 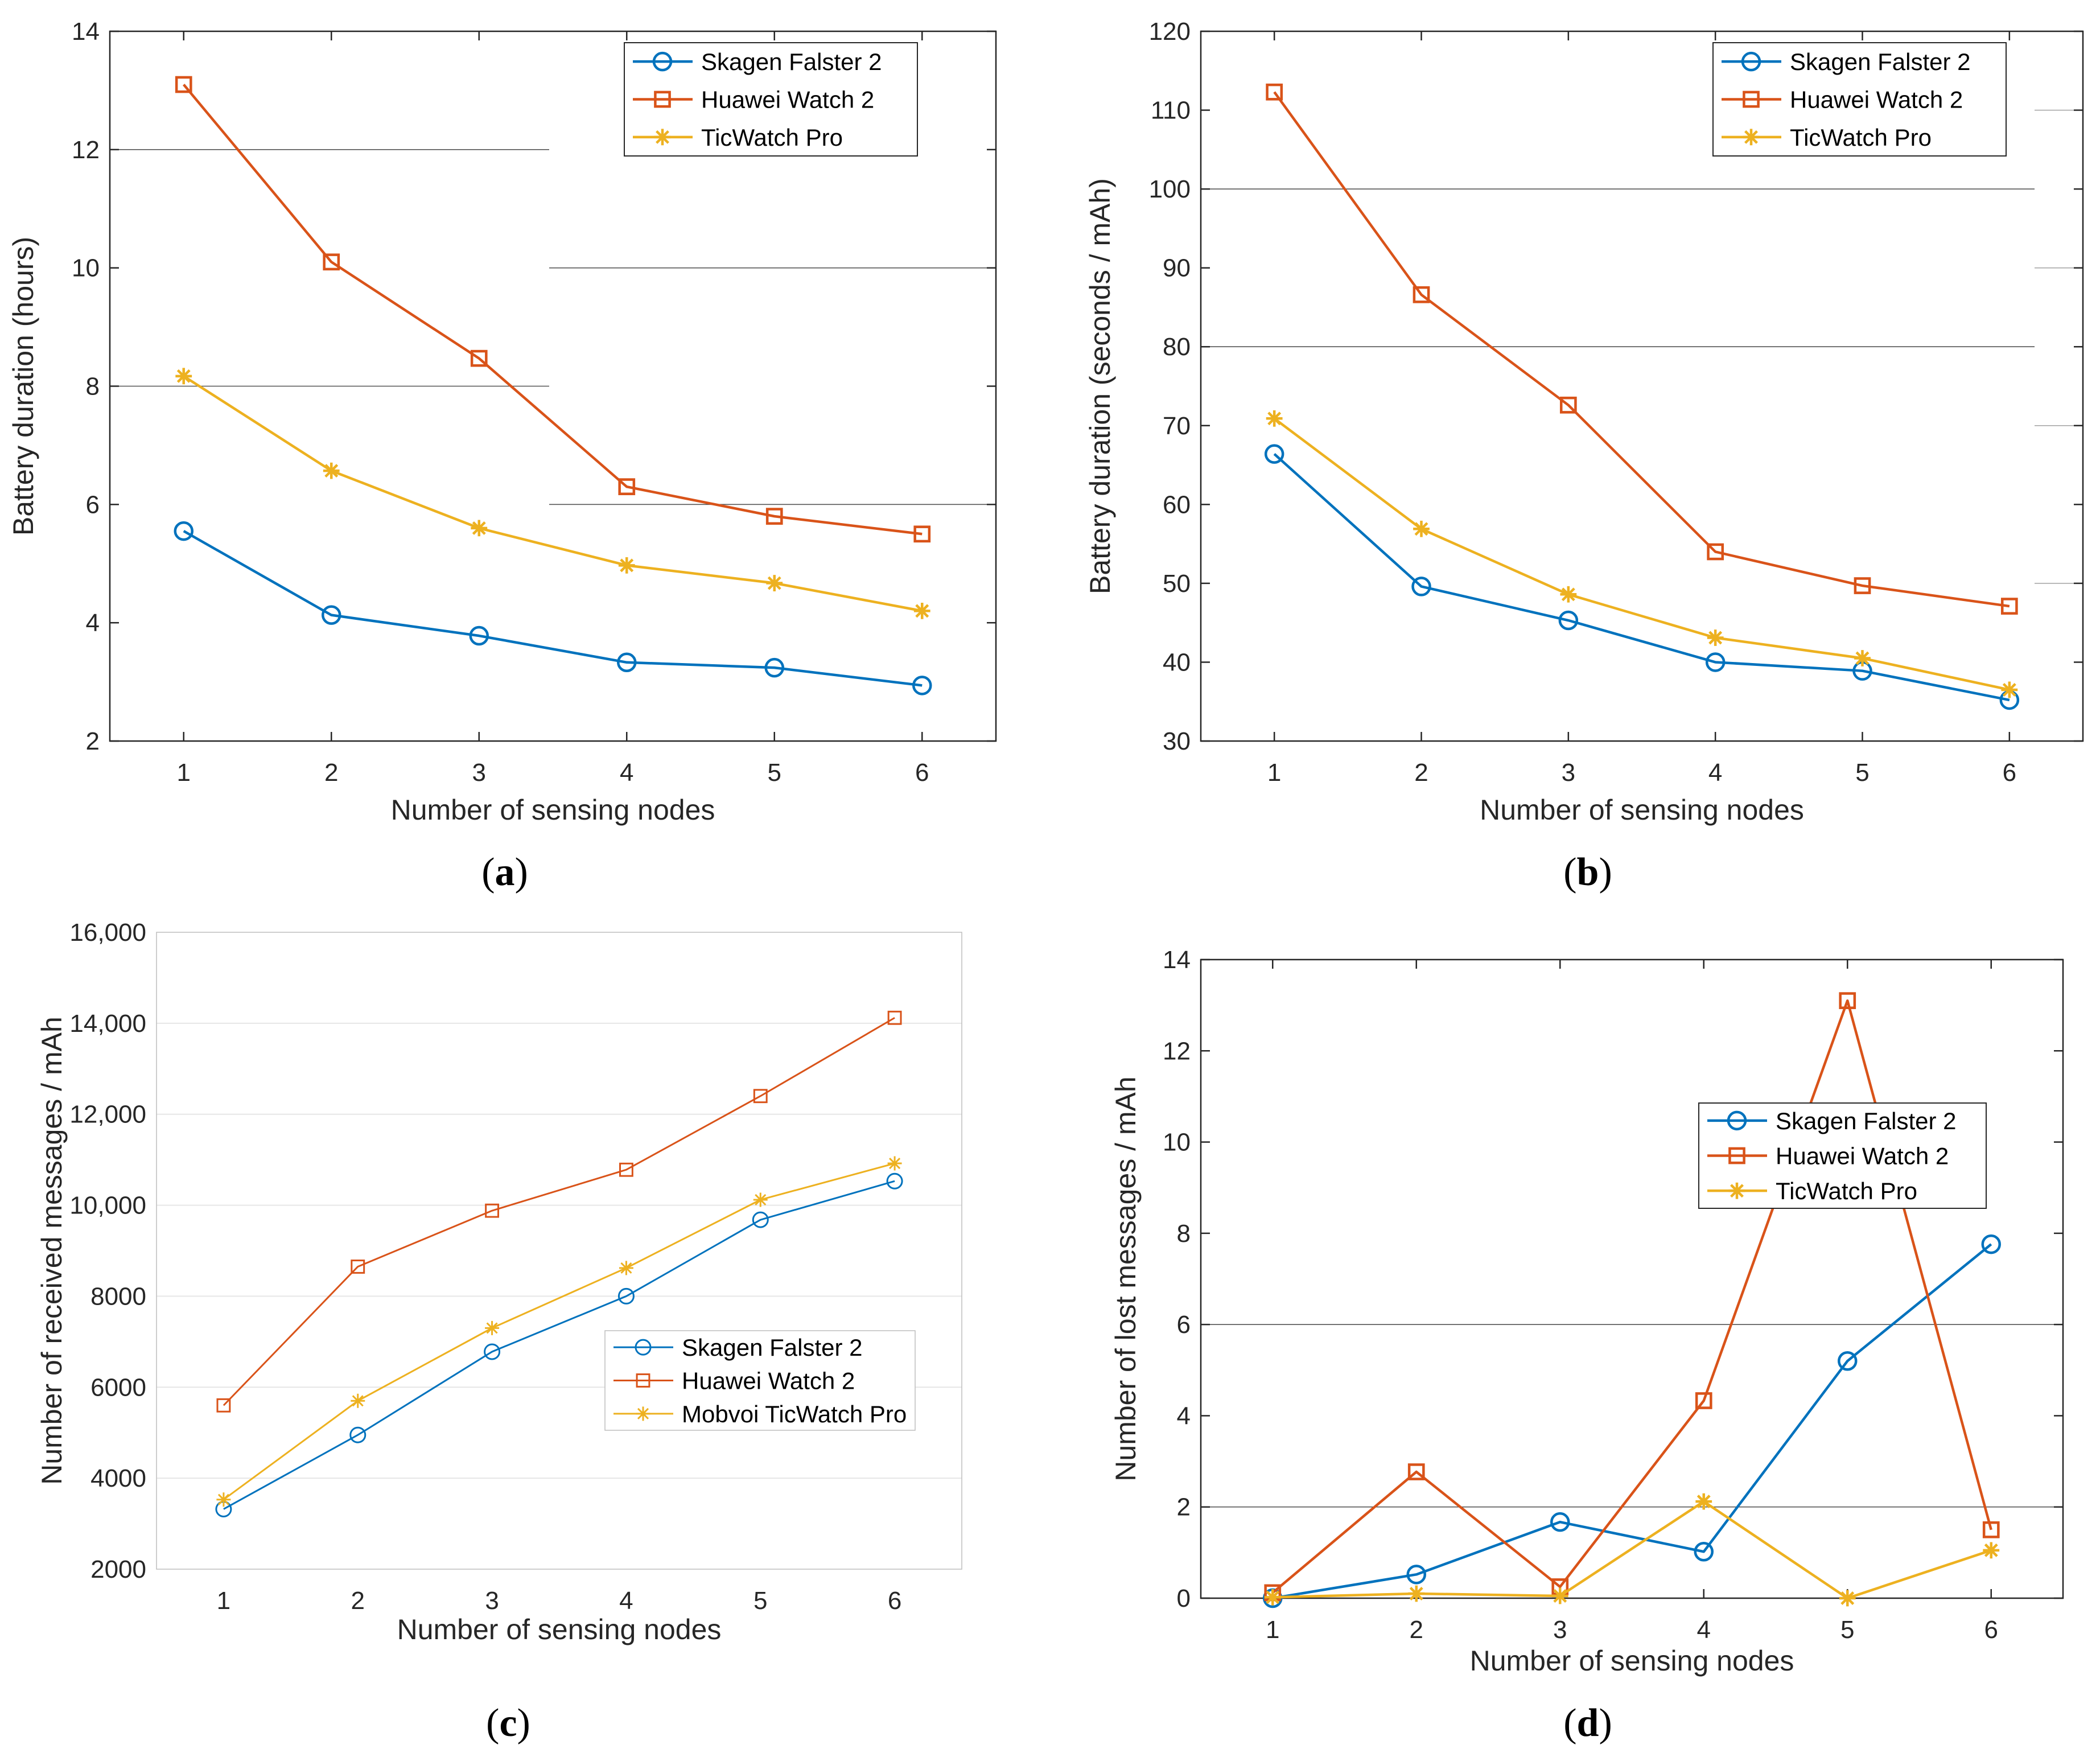 What do you see at coordinates (23, 387) in the screenshot?
I see `y-axis-label: Battery duration (hours)` at bounding box center [23, 387].